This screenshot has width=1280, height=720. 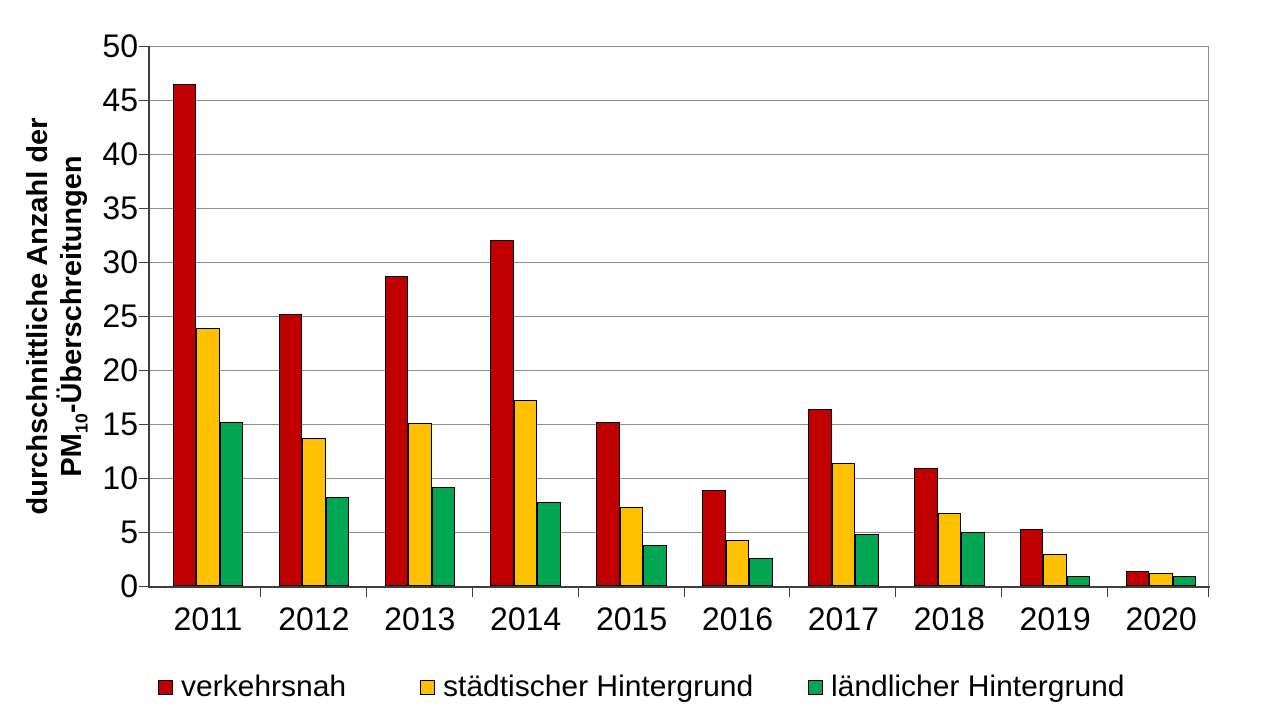 I want to click on legend-label-laendlicher-hintergrund: ländlicher Hintergrund, so click(x=978, y=686).